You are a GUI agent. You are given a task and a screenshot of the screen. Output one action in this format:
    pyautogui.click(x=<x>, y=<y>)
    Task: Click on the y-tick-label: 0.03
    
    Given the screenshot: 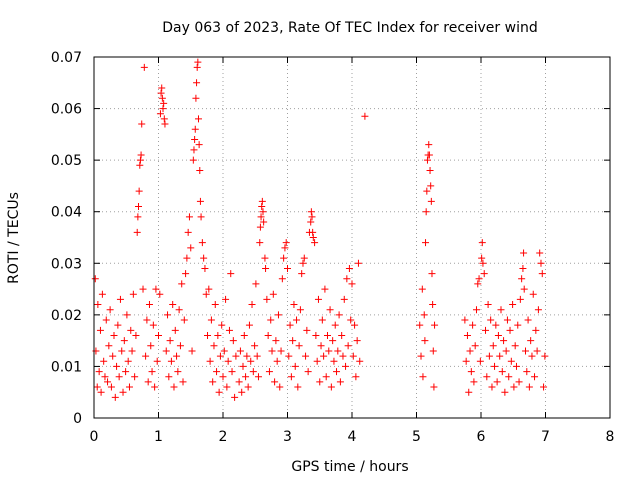 What is the action you would take?
    pyautogui.click(x=66, y=264)
    